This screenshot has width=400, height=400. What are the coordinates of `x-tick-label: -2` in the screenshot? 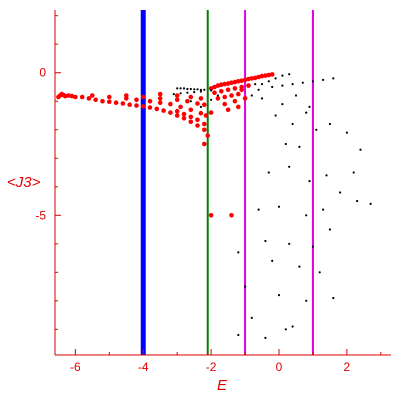 It's located at (211, 367).